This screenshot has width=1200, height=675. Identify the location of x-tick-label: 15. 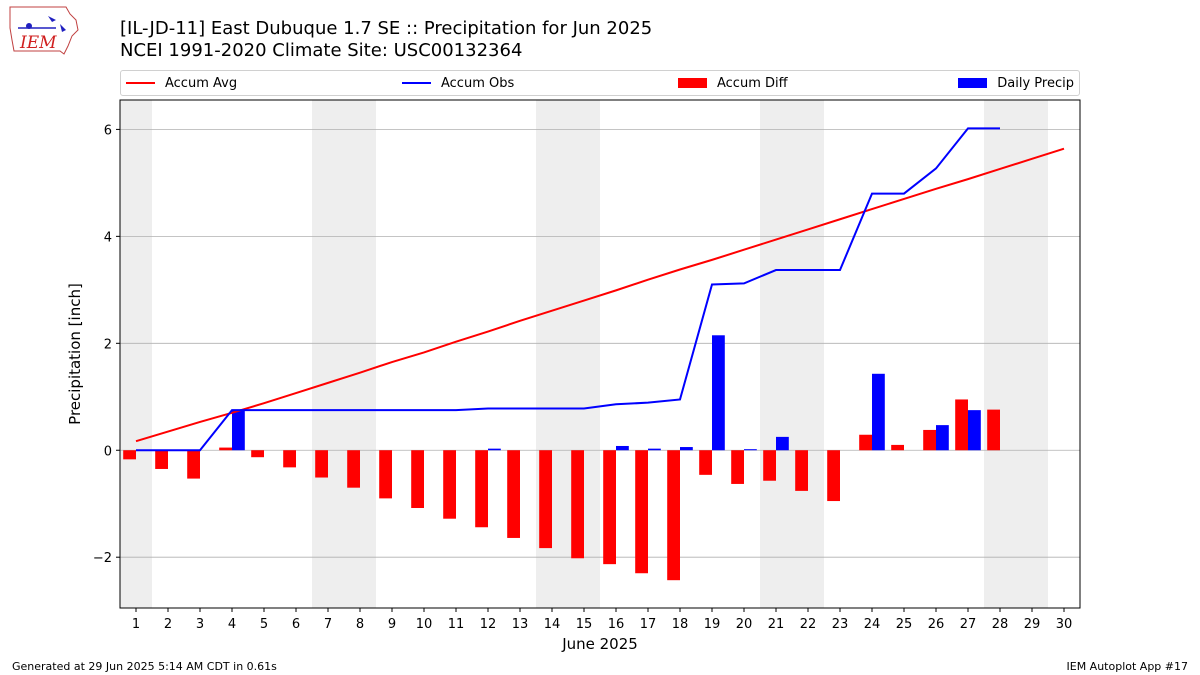
(584, 624).